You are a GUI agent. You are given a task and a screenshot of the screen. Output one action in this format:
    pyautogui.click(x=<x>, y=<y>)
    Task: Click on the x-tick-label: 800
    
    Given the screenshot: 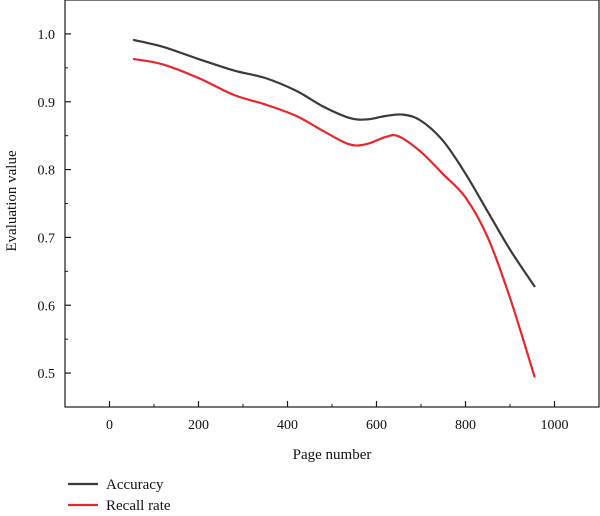 What is the action you would take?
    pyautogui.click(x=465, y=425)
    